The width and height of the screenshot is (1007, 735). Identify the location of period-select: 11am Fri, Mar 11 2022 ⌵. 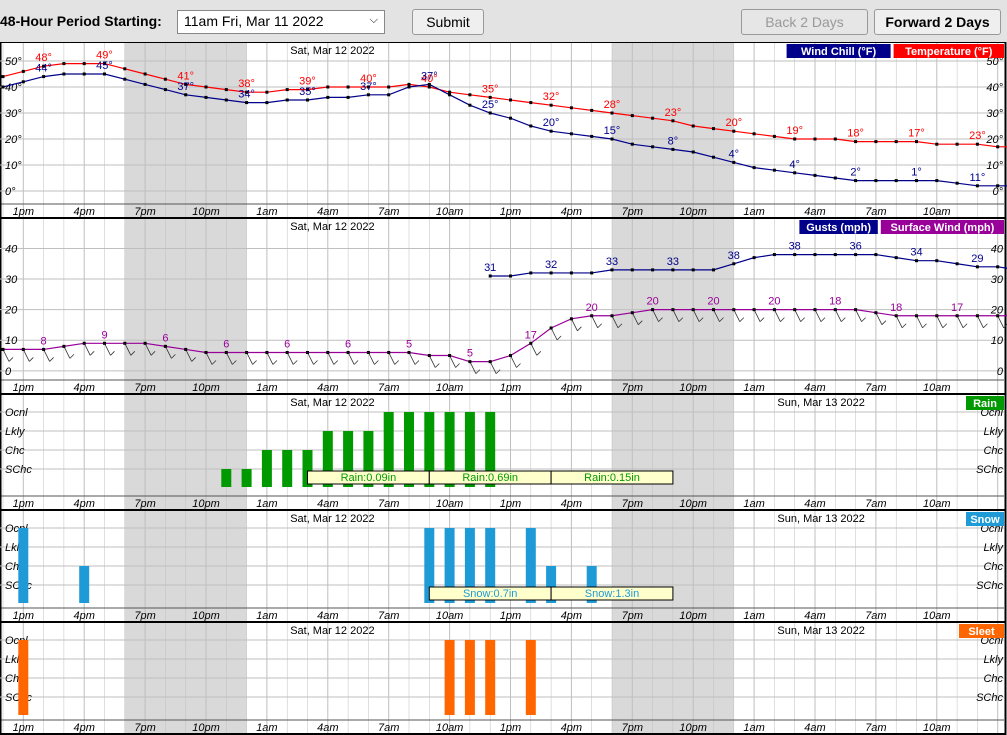
(281, 22).